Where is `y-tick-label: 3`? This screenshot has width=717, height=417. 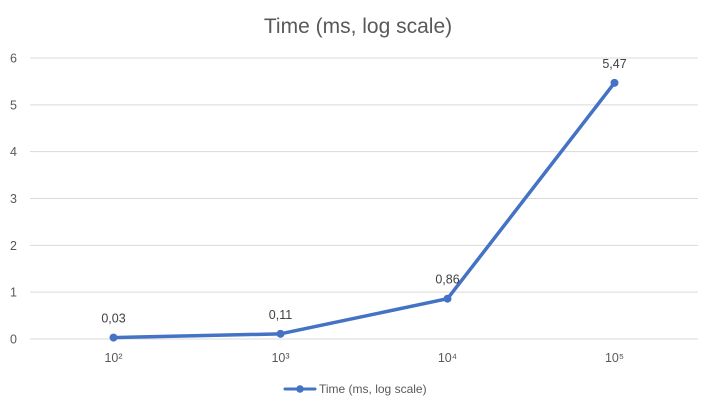 y-tick-label: 3 is located at coordinates (13, 199).